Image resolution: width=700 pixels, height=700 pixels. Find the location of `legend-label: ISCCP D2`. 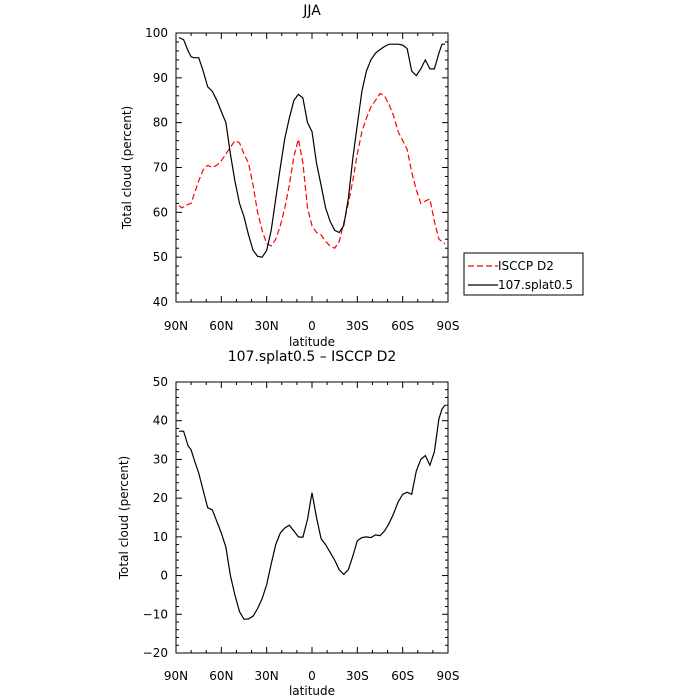

legend-label: ISCCP D2 is located at coordinates (526, 266).